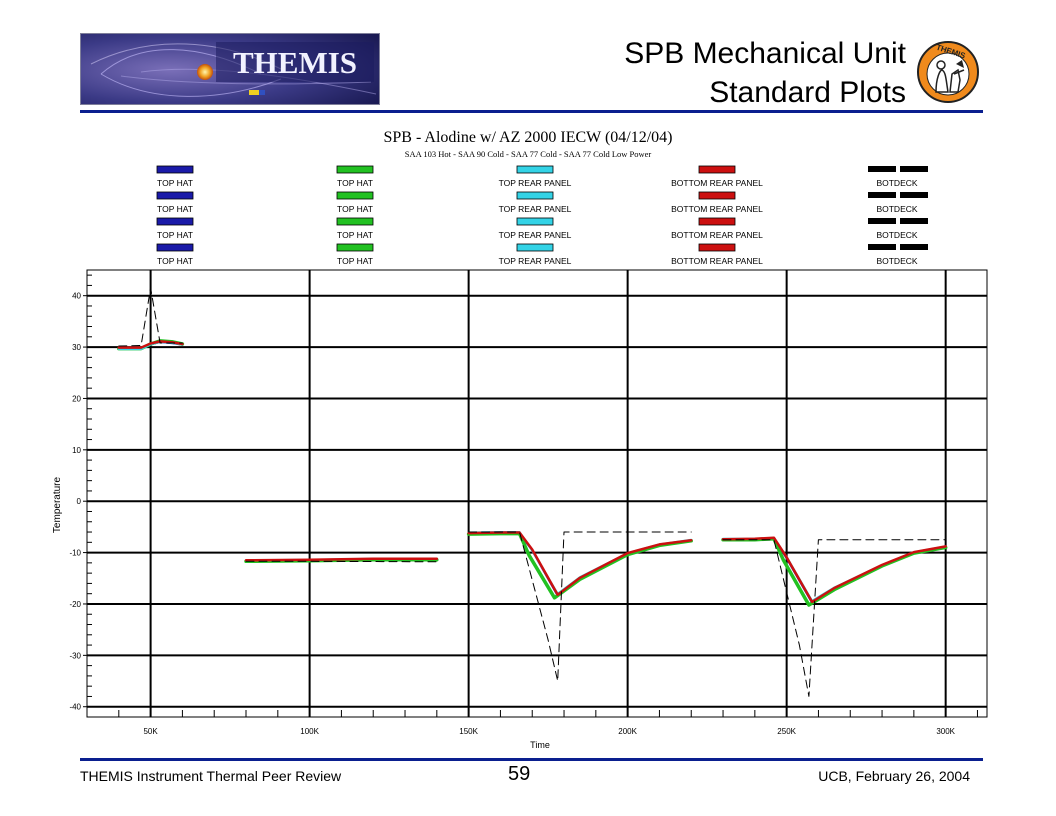  What do you see at coordinates (527, 137) in the screenshot?
I see `chart-title: SPB - Alodine w/ AZ 2000 IECW (04/12/04)` at bounding box center [527, 137].